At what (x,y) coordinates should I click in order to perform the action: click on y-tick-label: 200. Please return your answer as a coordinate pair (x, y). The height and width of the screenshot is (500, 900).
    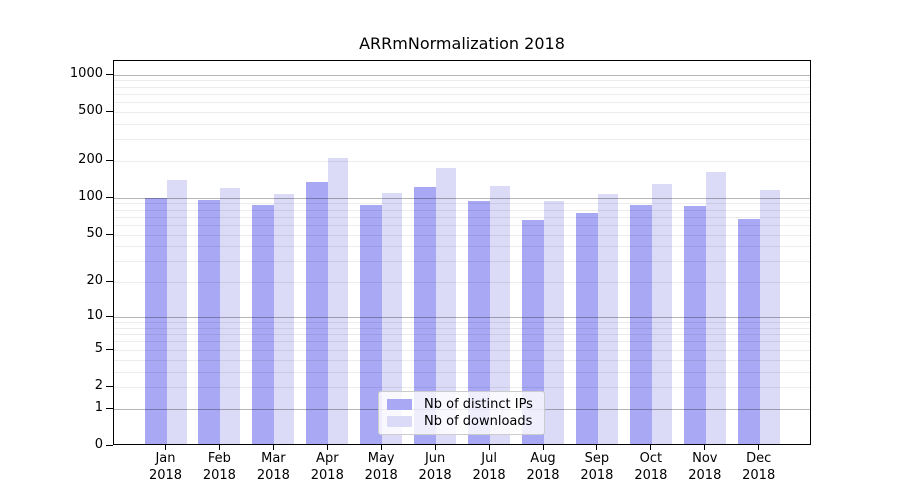
    Looking at the image, I should click on (90, 159).